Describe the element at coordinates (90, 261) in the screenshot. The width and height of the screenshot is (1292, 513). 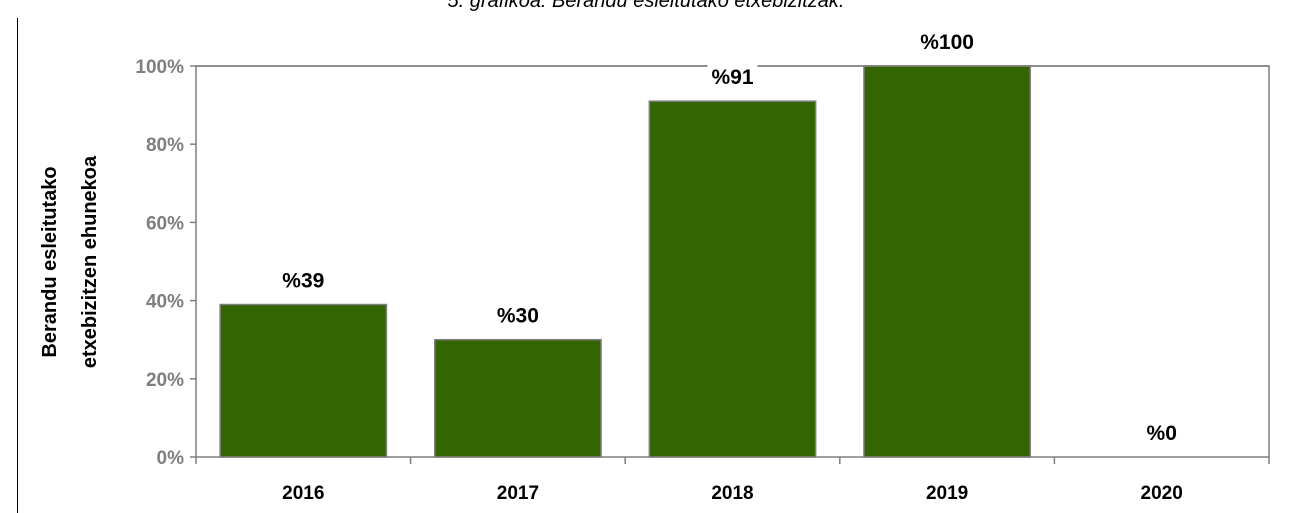
I see `y-axis-title: etxebizitzen ehunekoa` at that location.